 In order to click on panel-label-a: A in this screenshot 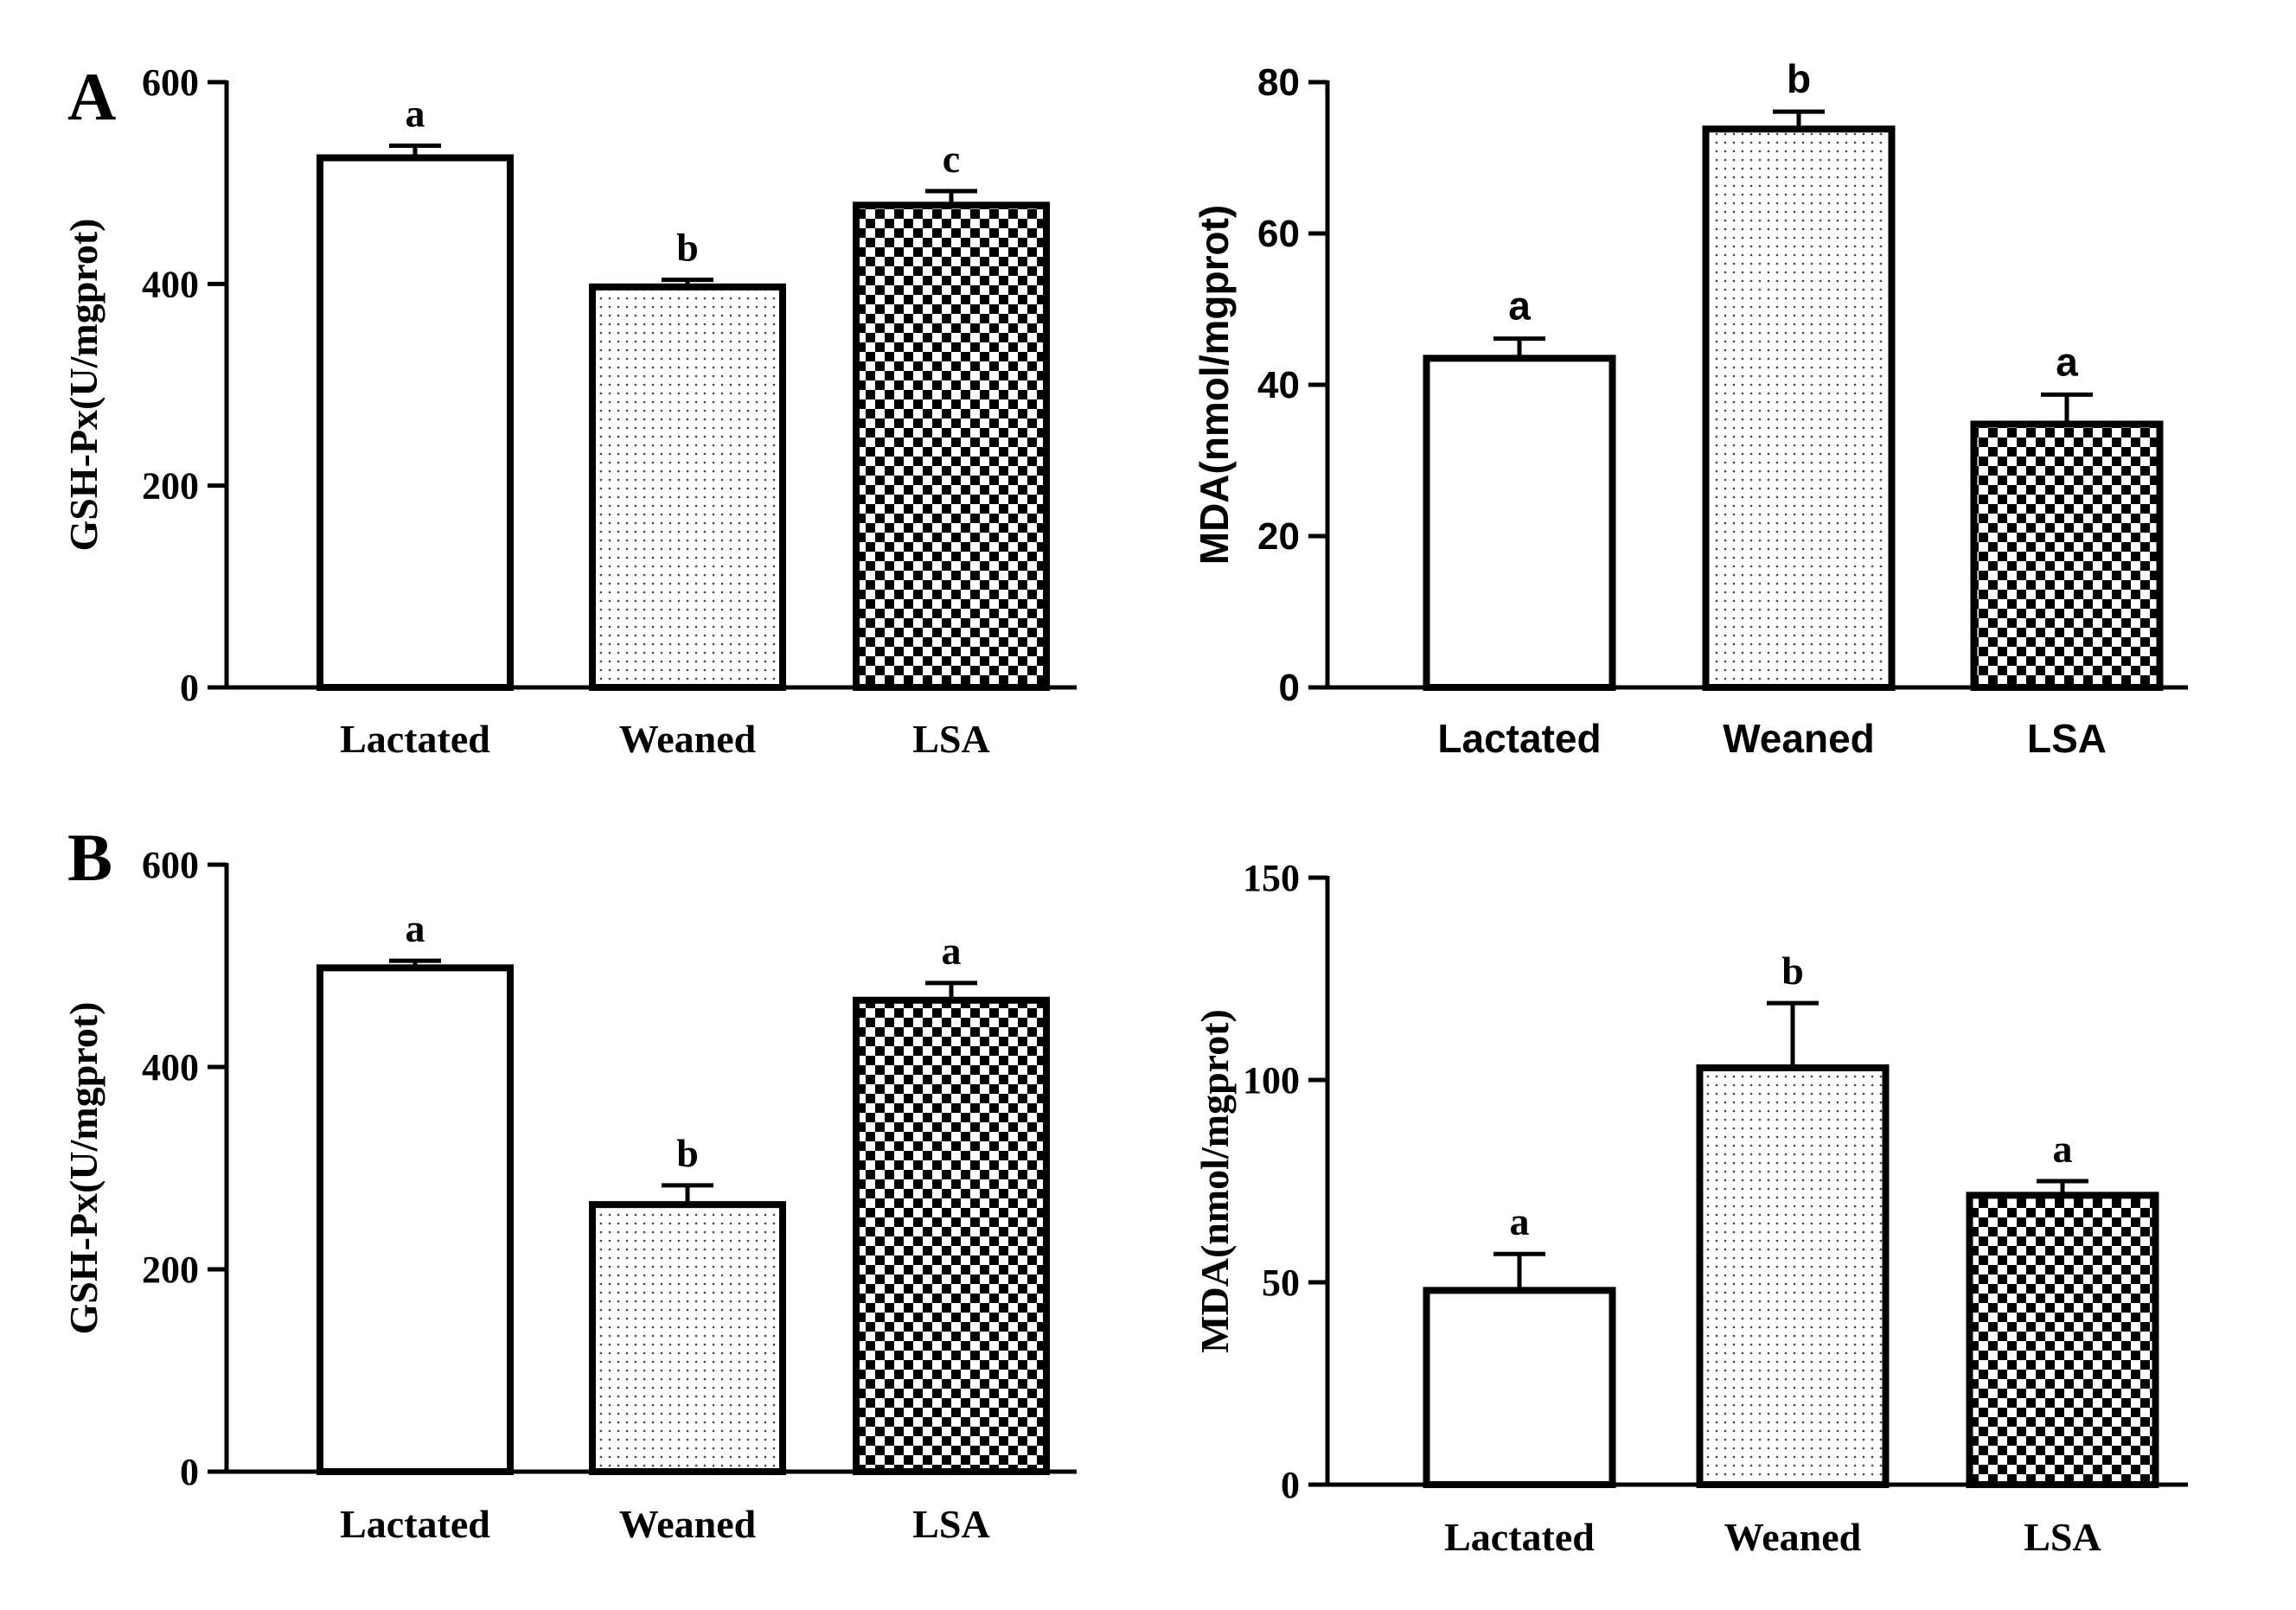, I will do `click(91, 96)`.